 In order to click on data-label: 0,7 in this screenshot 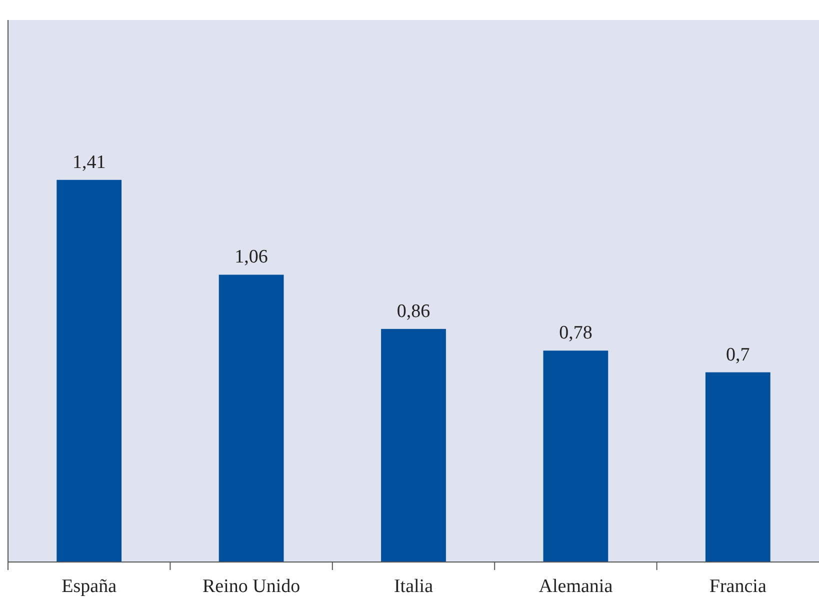, I will do `click(738, 355)`.